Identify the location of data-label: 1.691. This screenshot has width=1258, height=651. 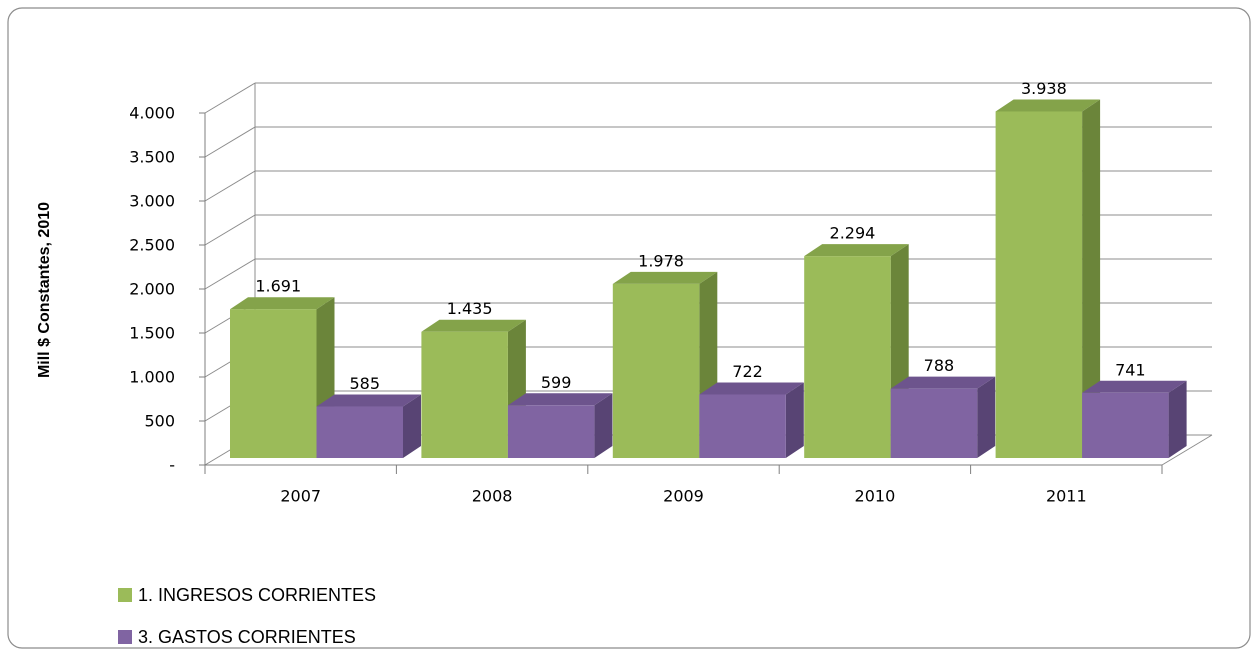
(278, 286).